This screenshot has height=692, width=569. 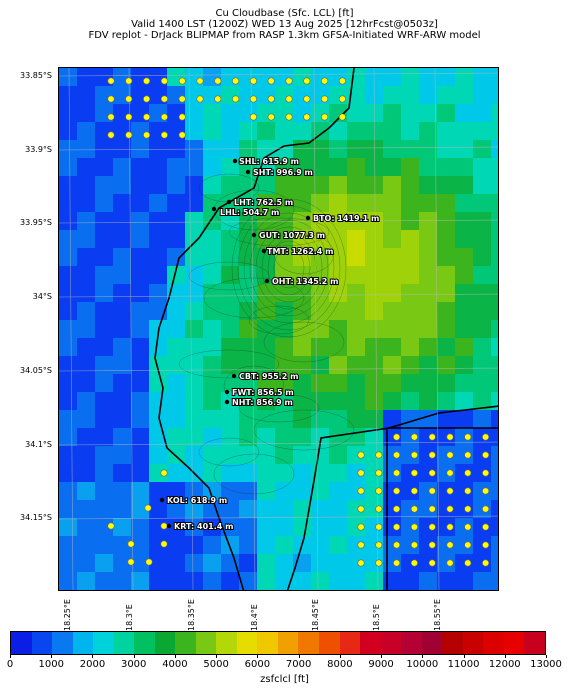 What do you see at coordinates (51, 664) in the screenshot?
I see `colorbar-tick-label: 1000` at bounding box center [51, 664].